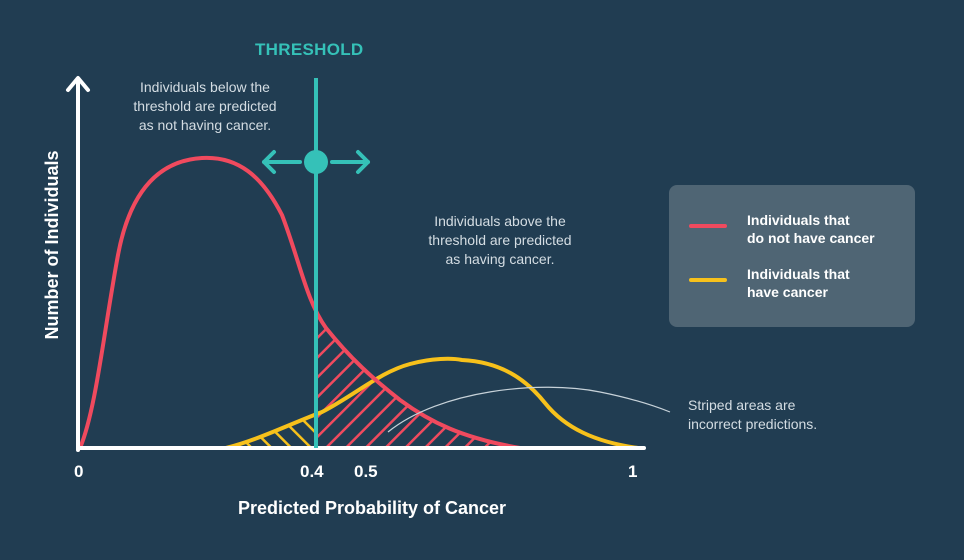 This screenshot has height=560, width=964. What do you see at coordinates (366, 471) in the screenshot?
I see `x-tick-label: 0.5` at bounding box center [366, 471].